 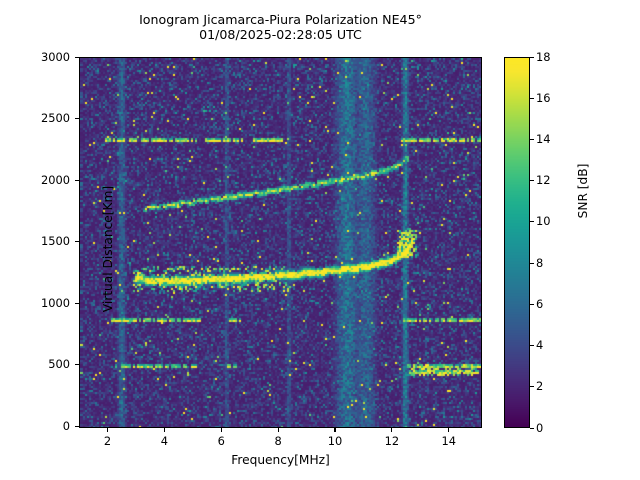 What do you see at coordinates (280, 460) in the screenshot?
I see `x-axis-label: Frequency[MHz]` at bounding box center [280, 460].